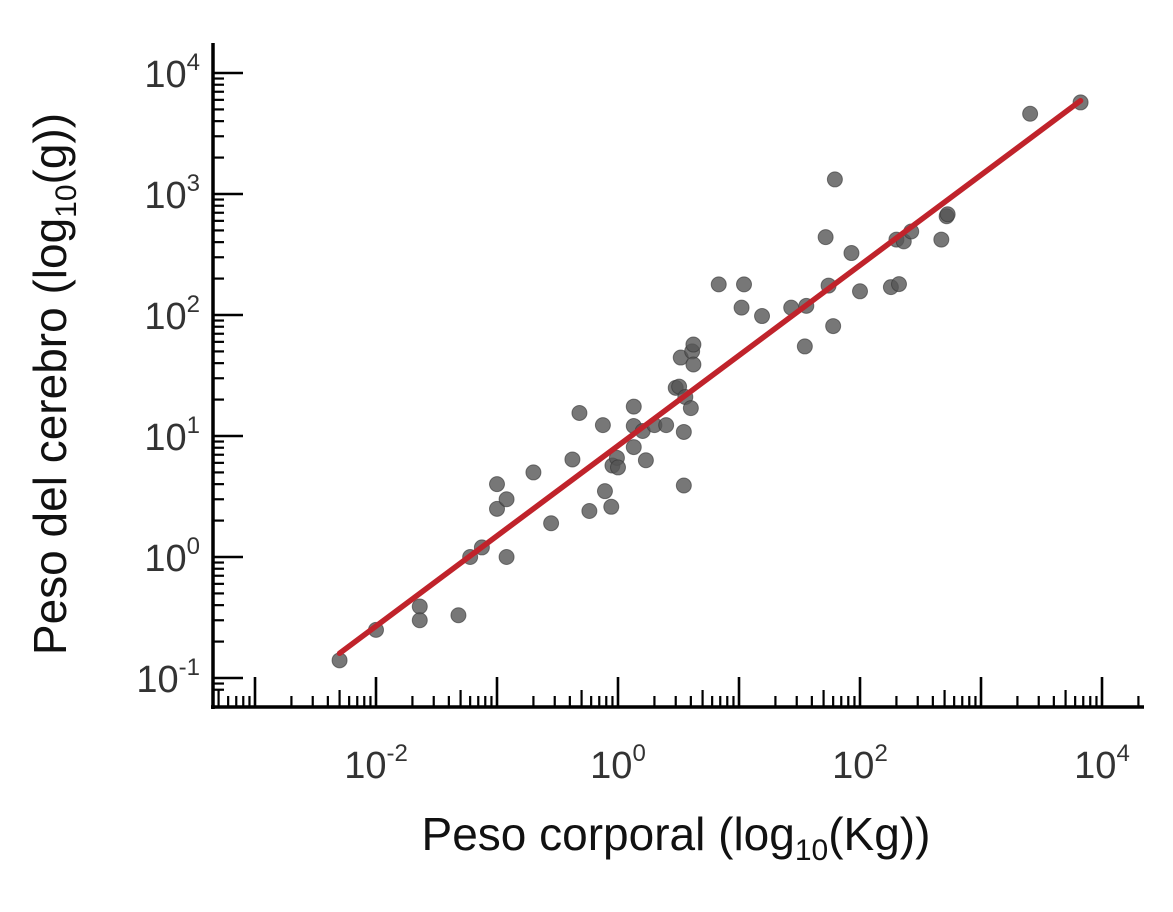 This screenshot has width=1173, height=912. I want to click on x-tick-label: 10⁰, so click(618, 763).